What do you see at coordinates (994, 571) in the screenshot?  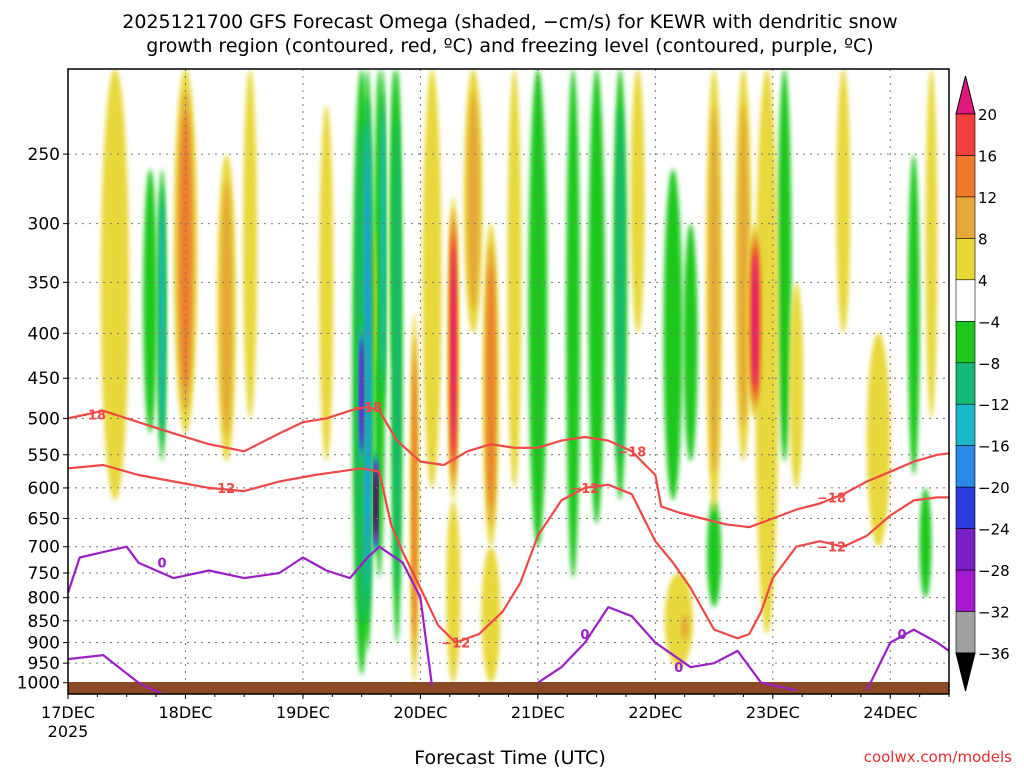 I see `colorbar-label: −28` at bounding box center [994, 571].